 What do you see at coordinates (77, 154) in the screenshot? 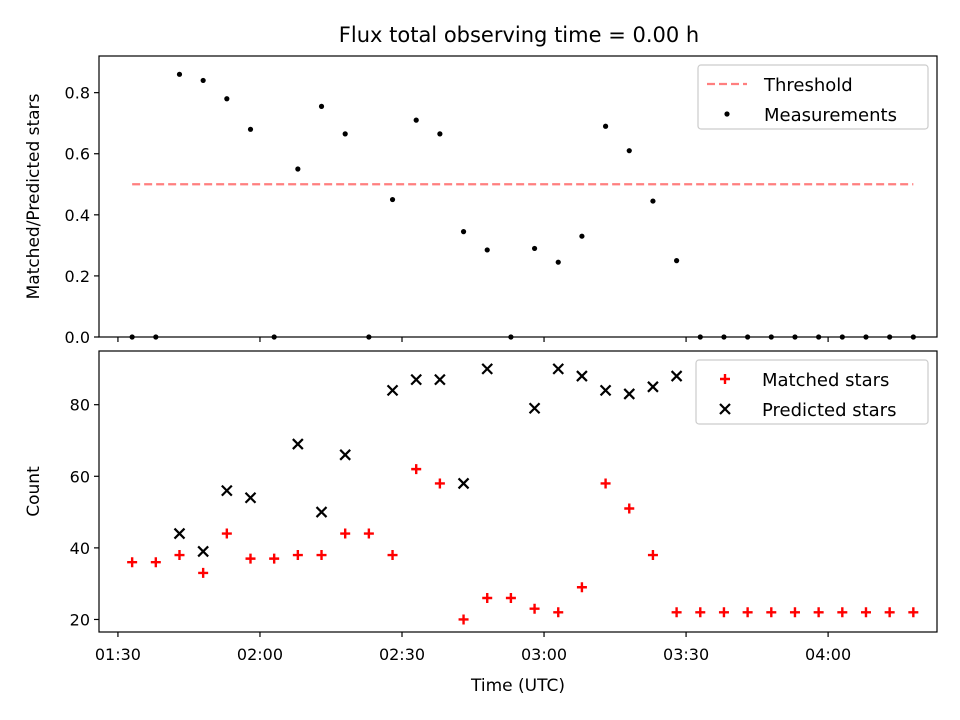
I see `y-tick-label: 0.6` at bounding box center [77, 154].